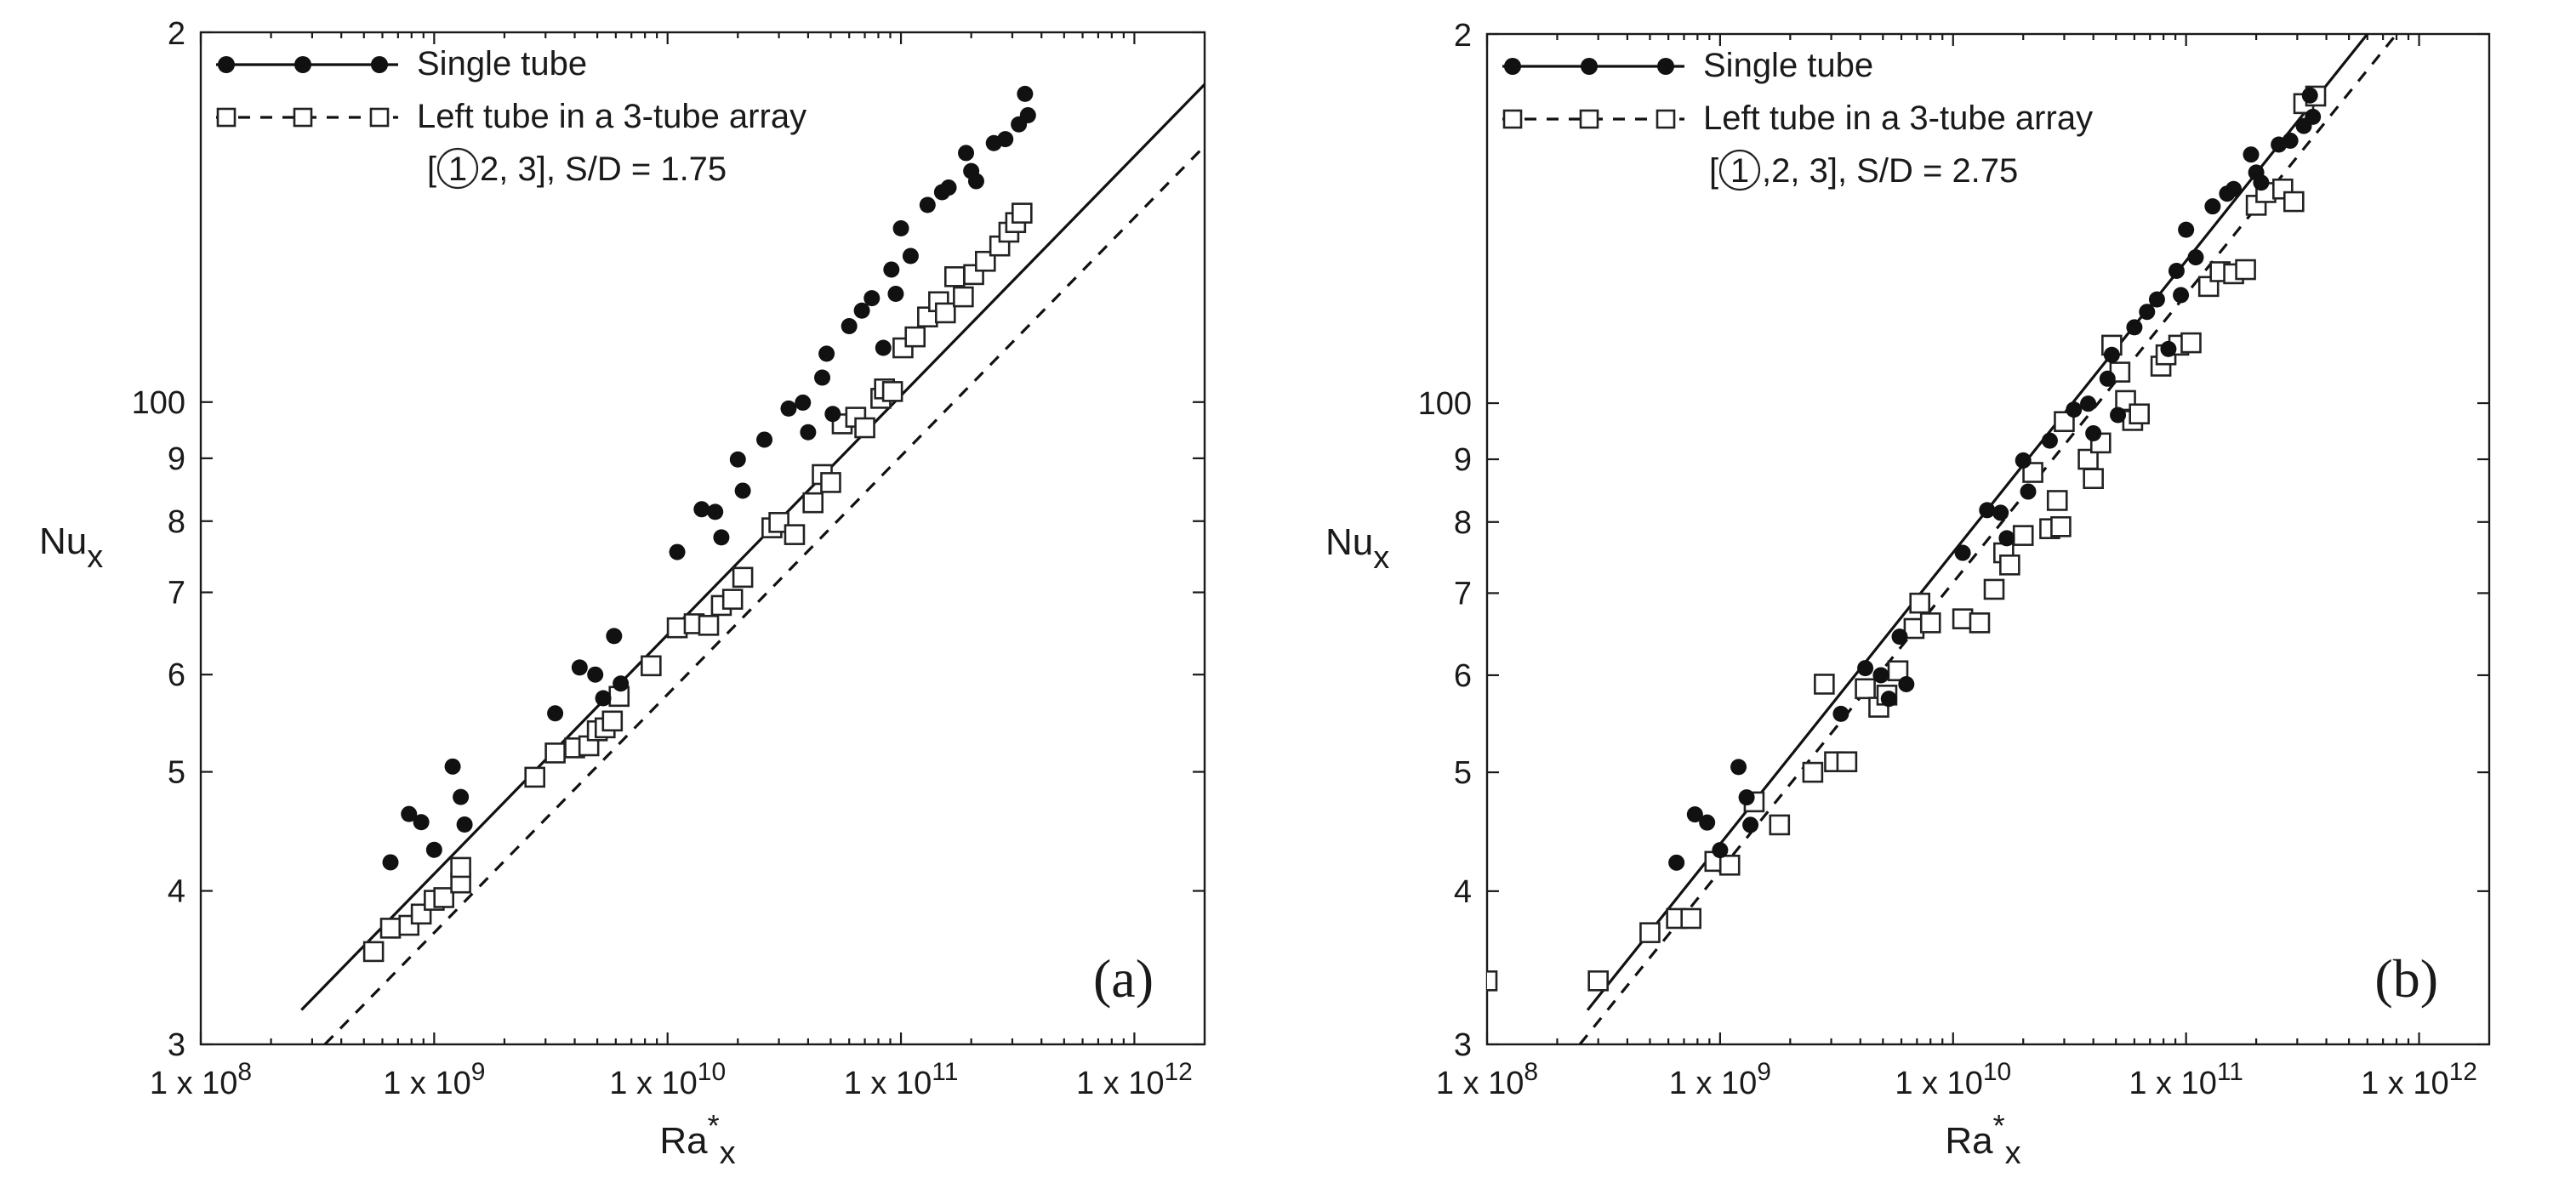  I want to click on legend-label-array: Left tube in a 3-tube array, so click(1898, 118).